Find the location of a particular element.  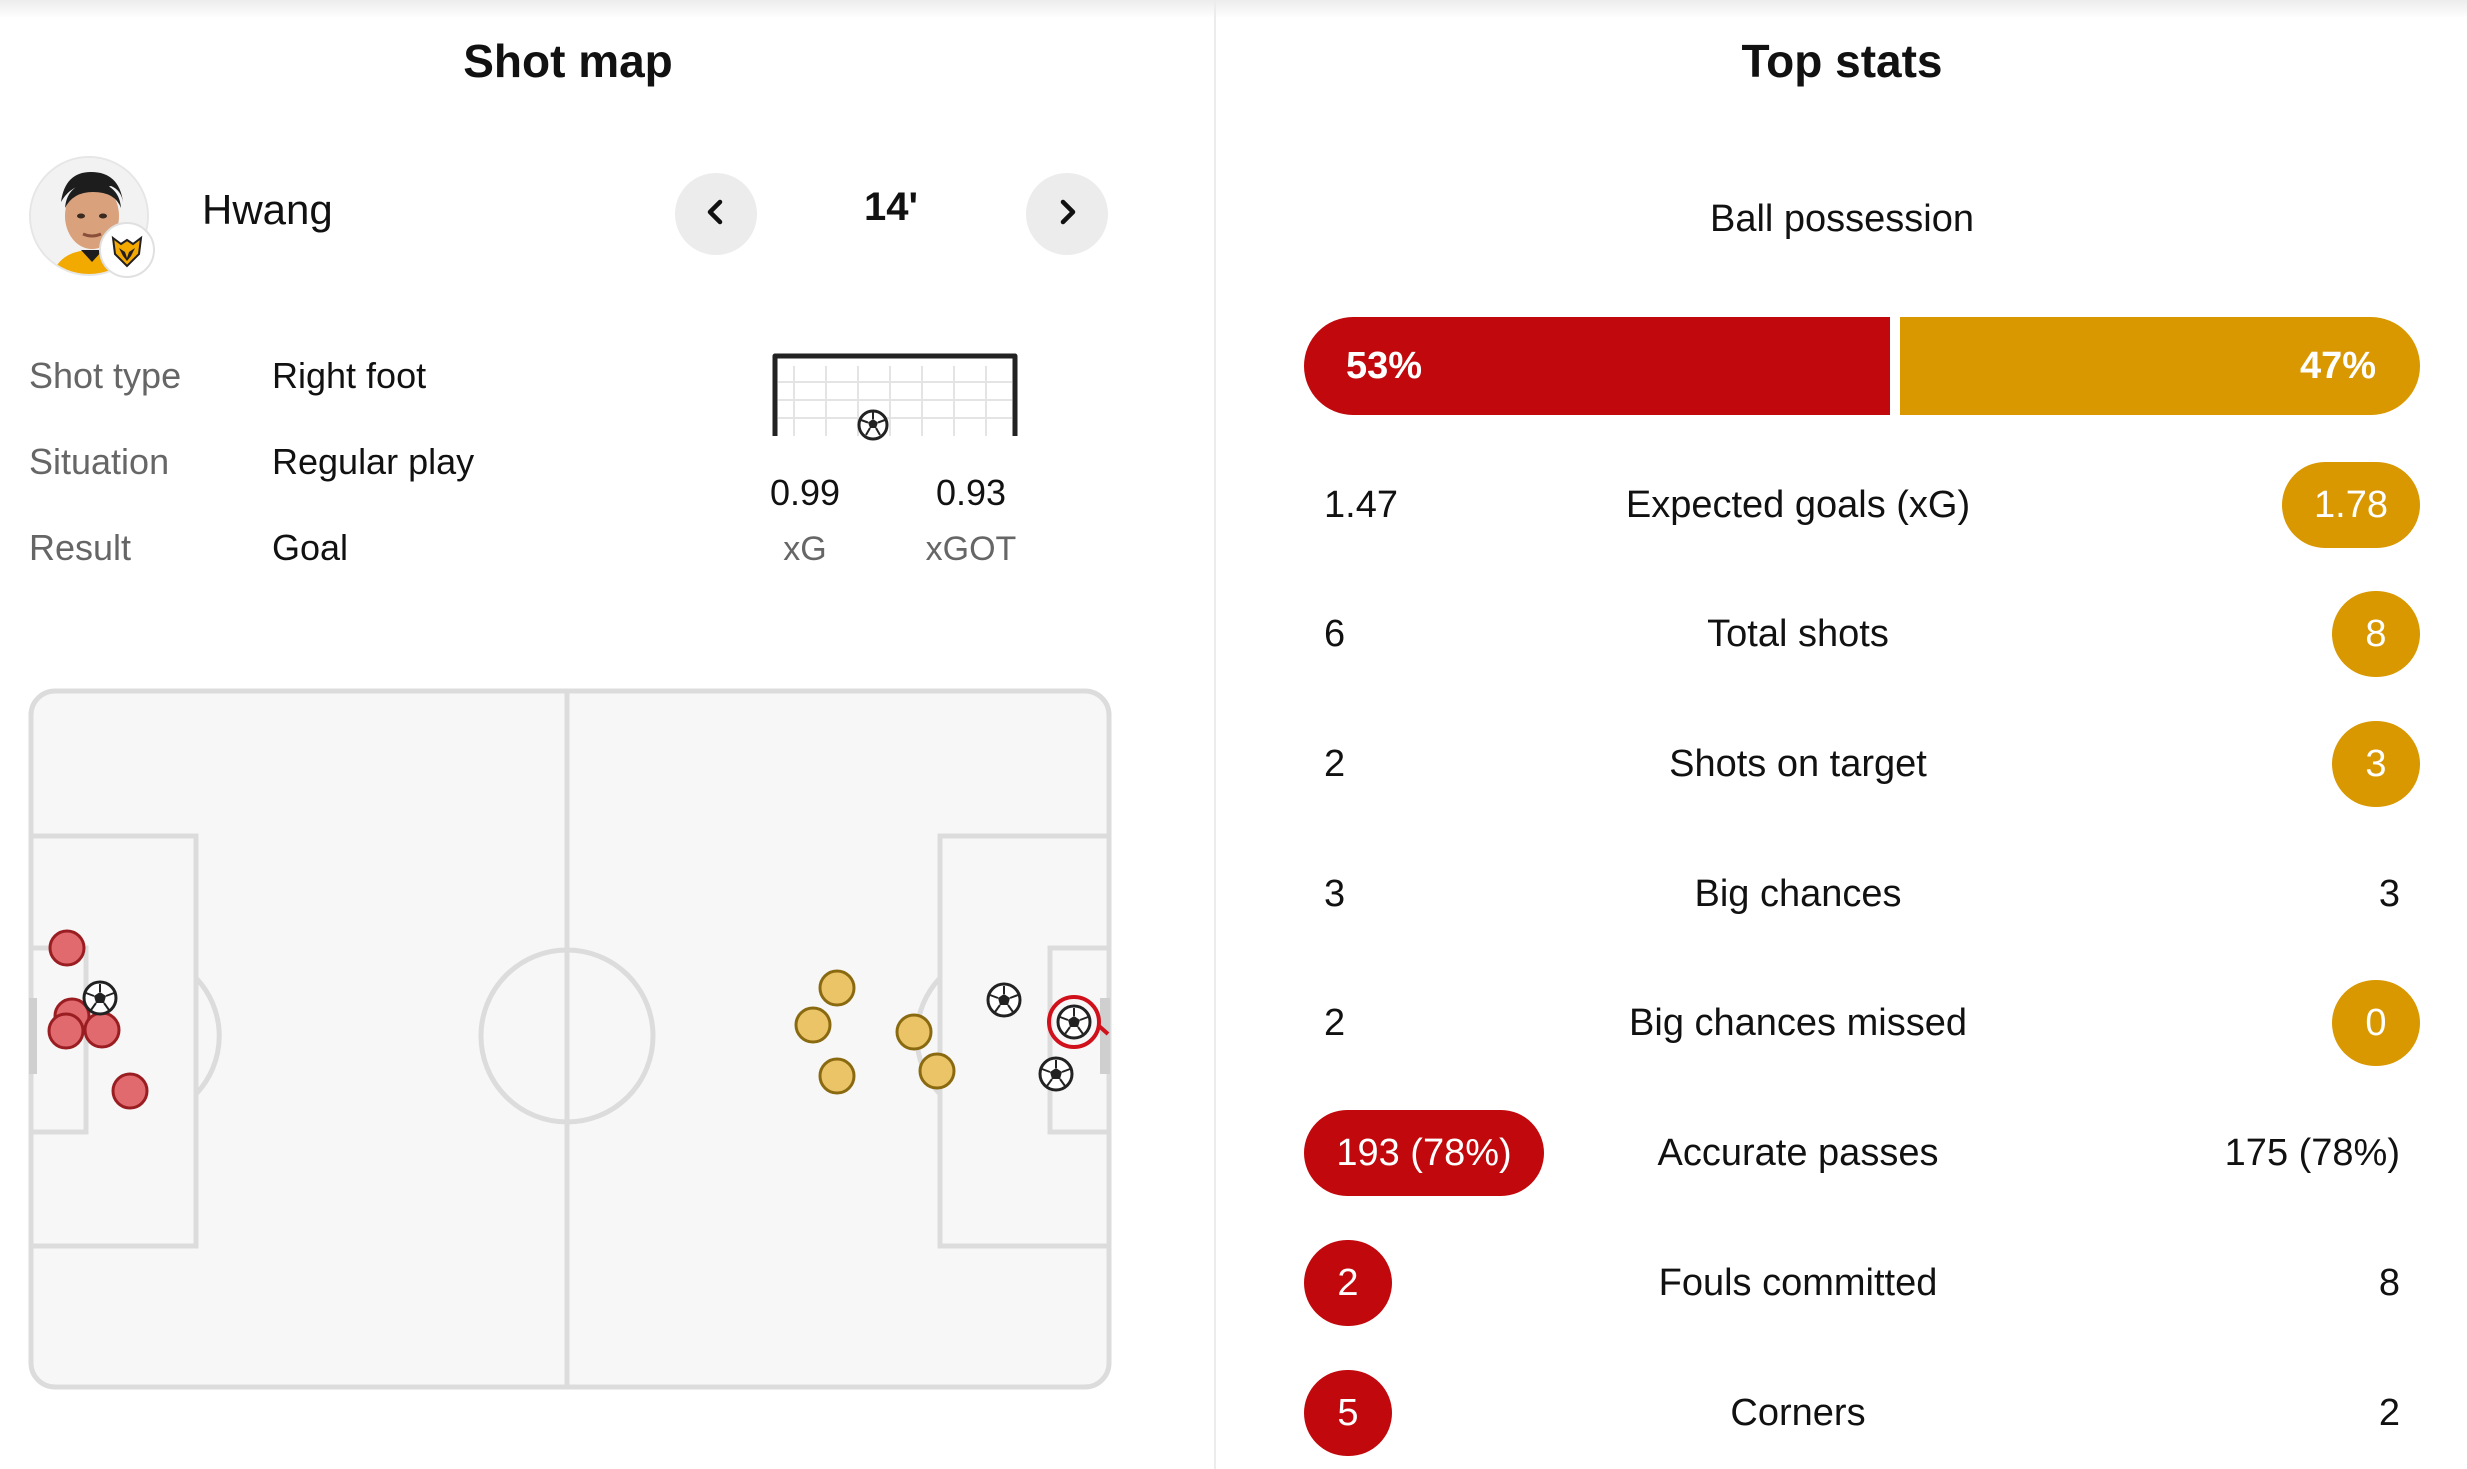

player-name: Hwang is located at coordinates (267, 209).